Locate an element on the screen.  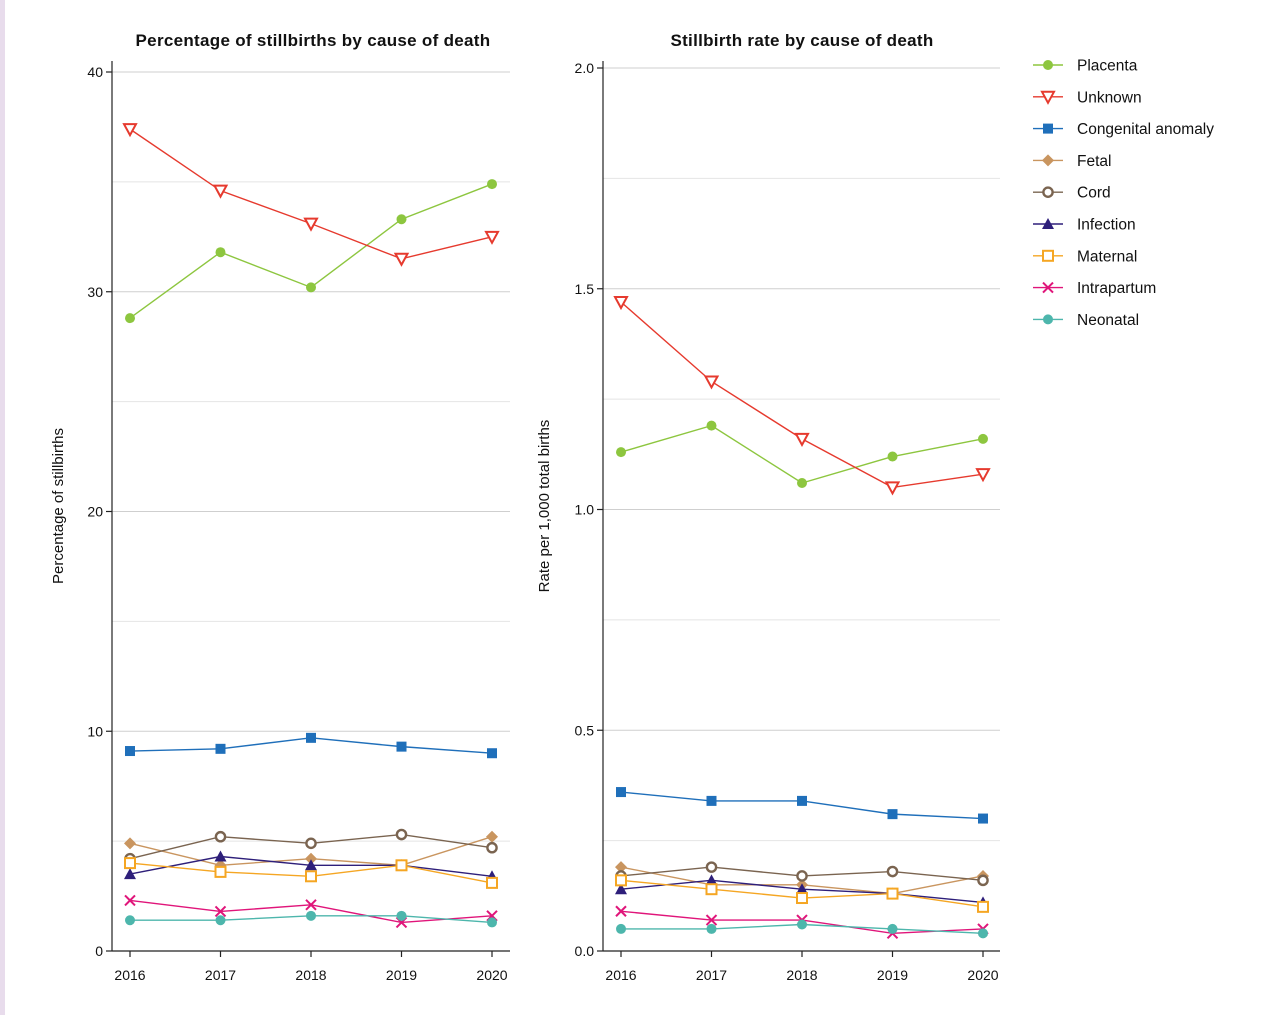
legend-label: Infection is located at coordinates (1106, 225).